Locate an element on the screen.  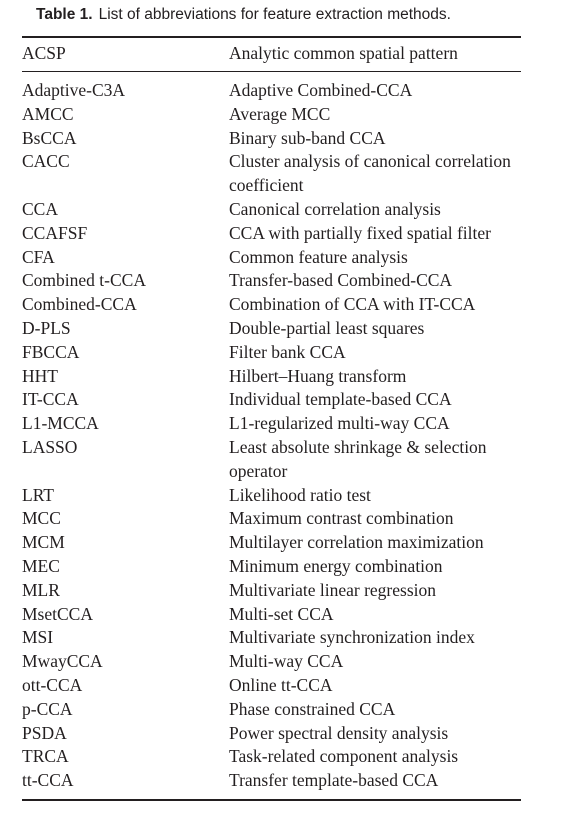
row-abbreviation: TRCA is located at coordinates (45, 756).